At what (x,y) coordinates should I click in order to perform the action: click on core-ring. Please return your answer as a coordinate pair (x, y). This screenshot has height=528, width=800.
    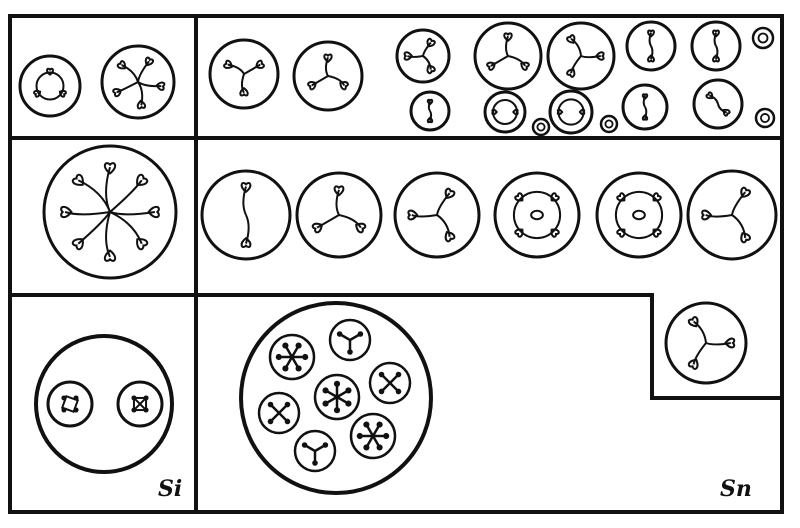
    Looking at the image, I should click on (639, 215).